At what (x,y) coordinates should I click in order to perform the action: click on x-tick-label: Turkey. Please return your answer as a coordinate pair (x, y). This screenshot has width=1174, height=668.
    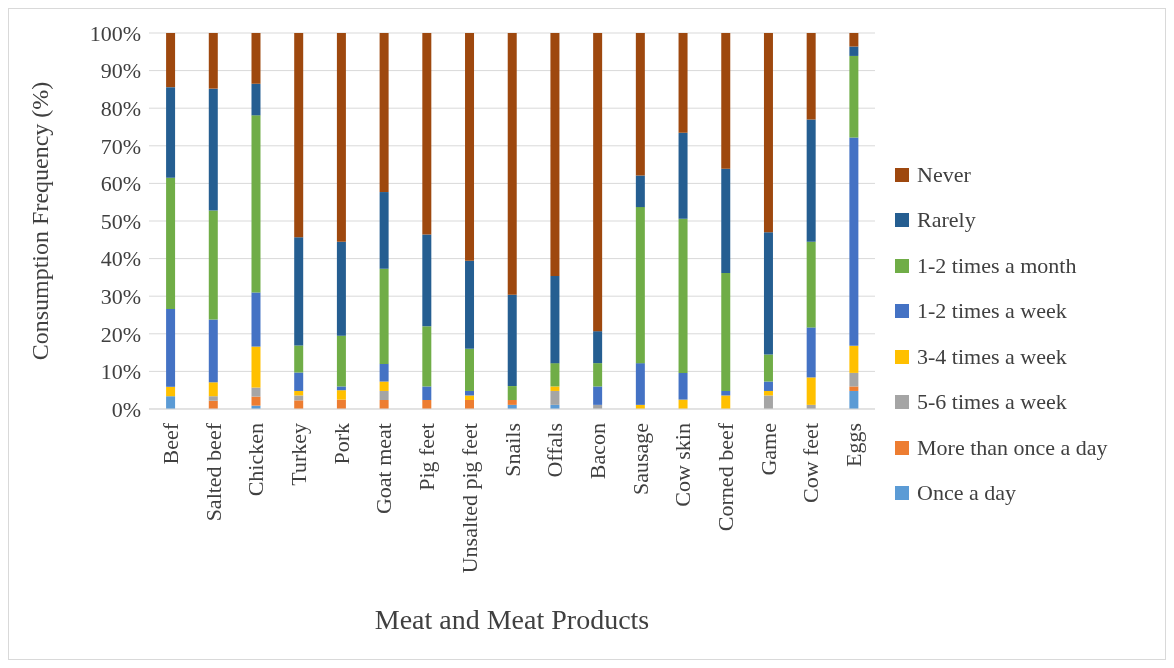
    Looking at the image, I should click on (298, 454).